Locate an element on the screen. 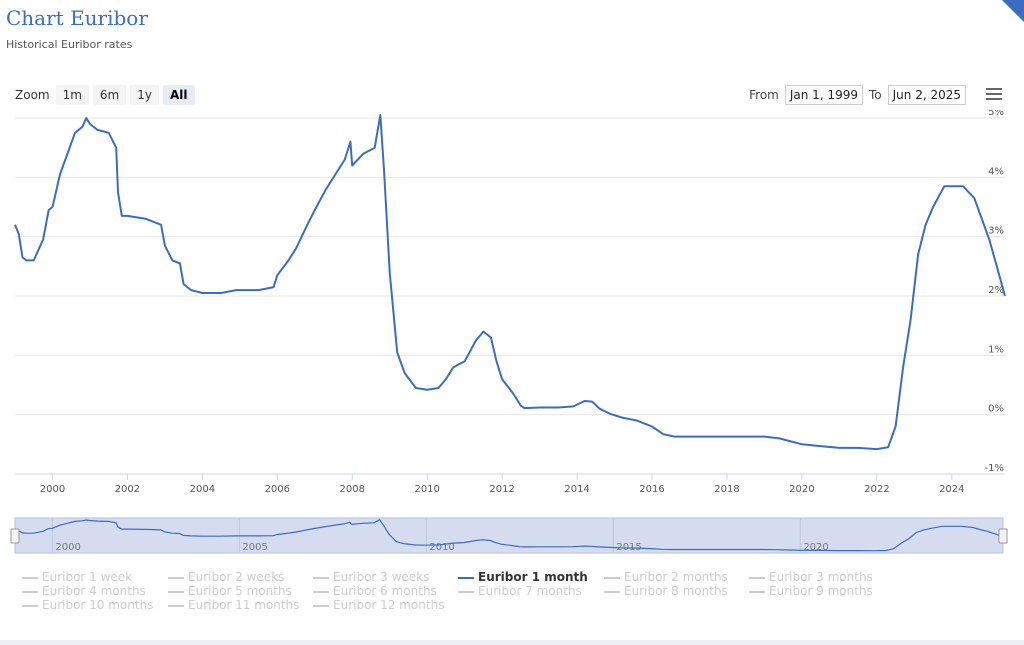  legend-item: Euribor 1 month is located at coordinates (523, 577).